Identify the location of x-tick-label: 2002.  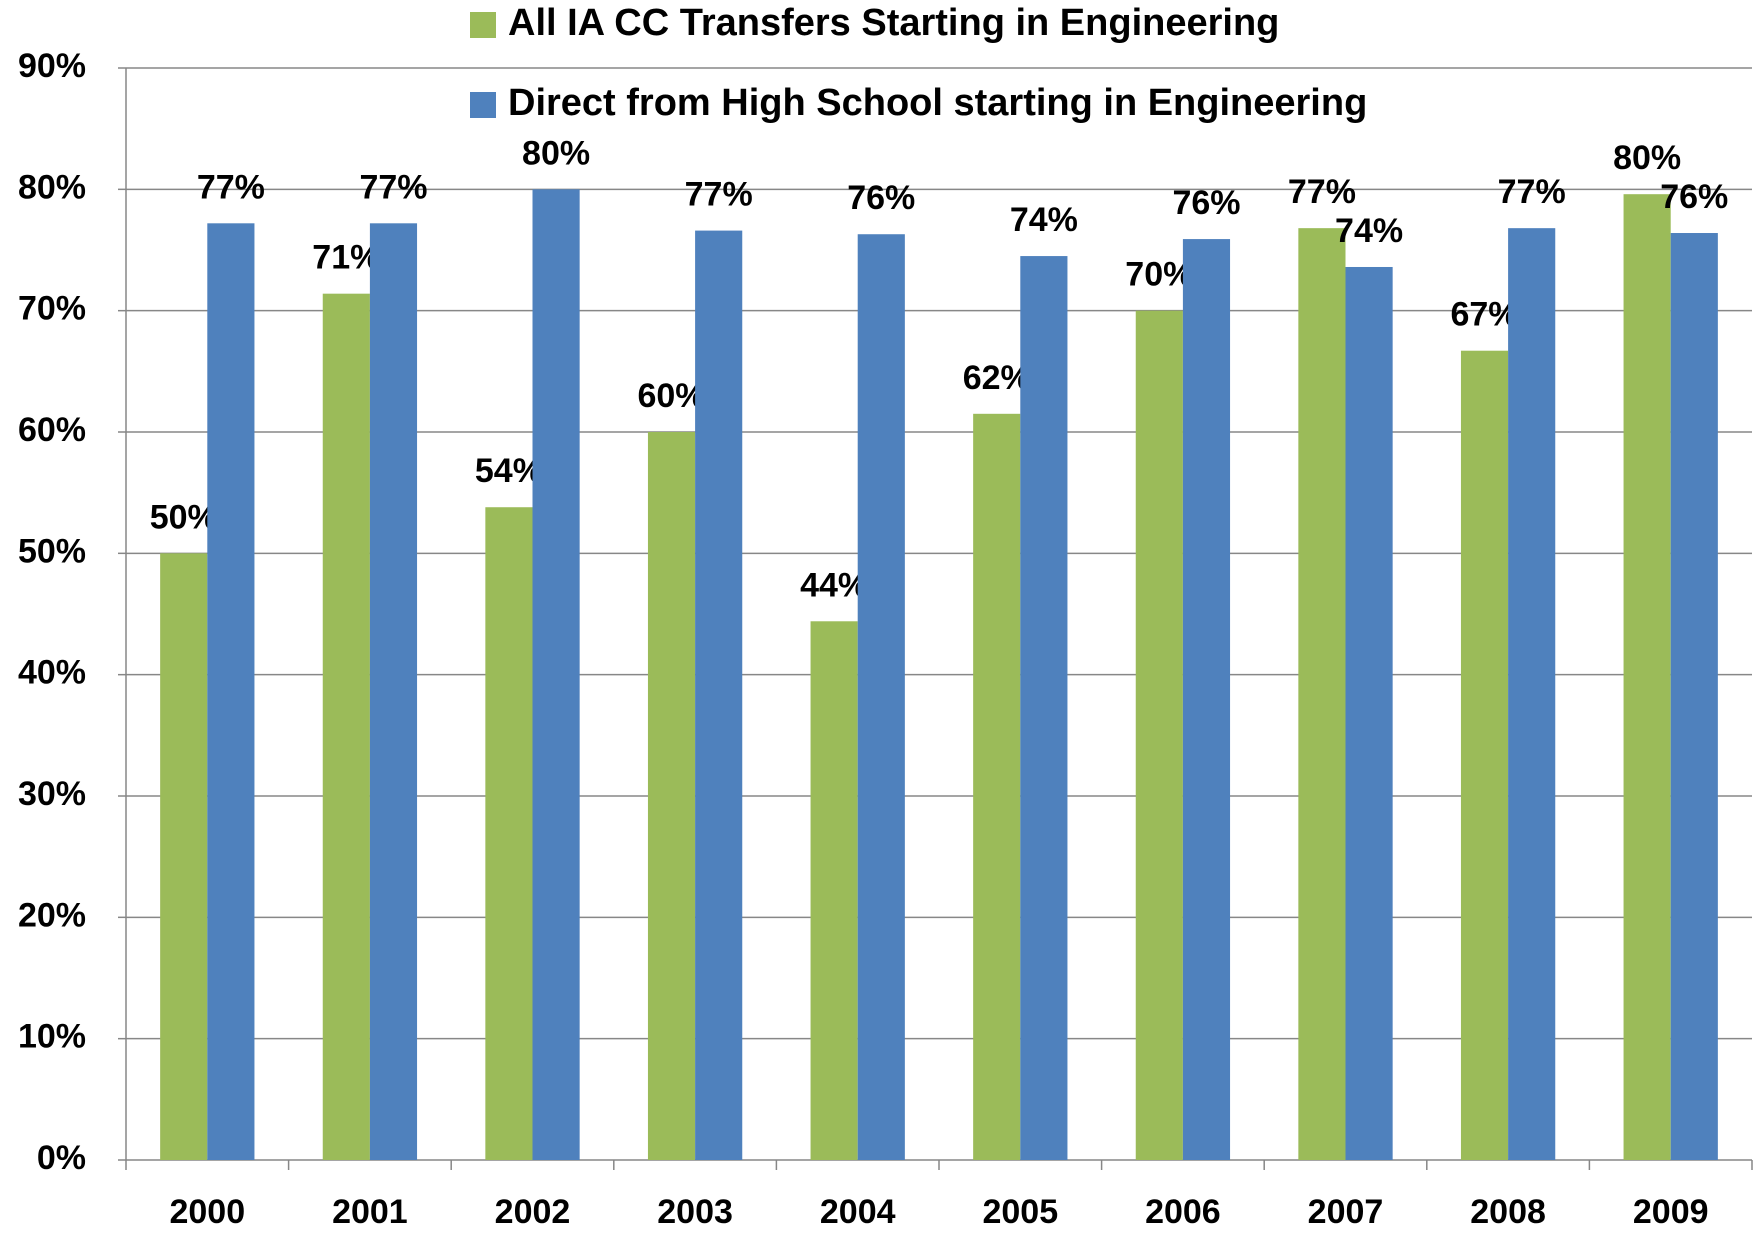
(533, 1212).